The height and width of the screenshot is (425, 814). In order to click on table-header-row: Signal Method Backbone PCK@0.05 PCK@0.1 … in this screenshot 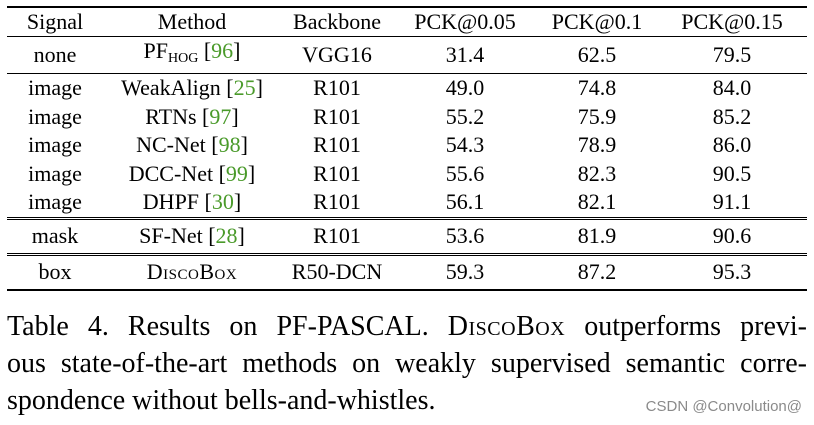, I will do `click(407, 21)`.